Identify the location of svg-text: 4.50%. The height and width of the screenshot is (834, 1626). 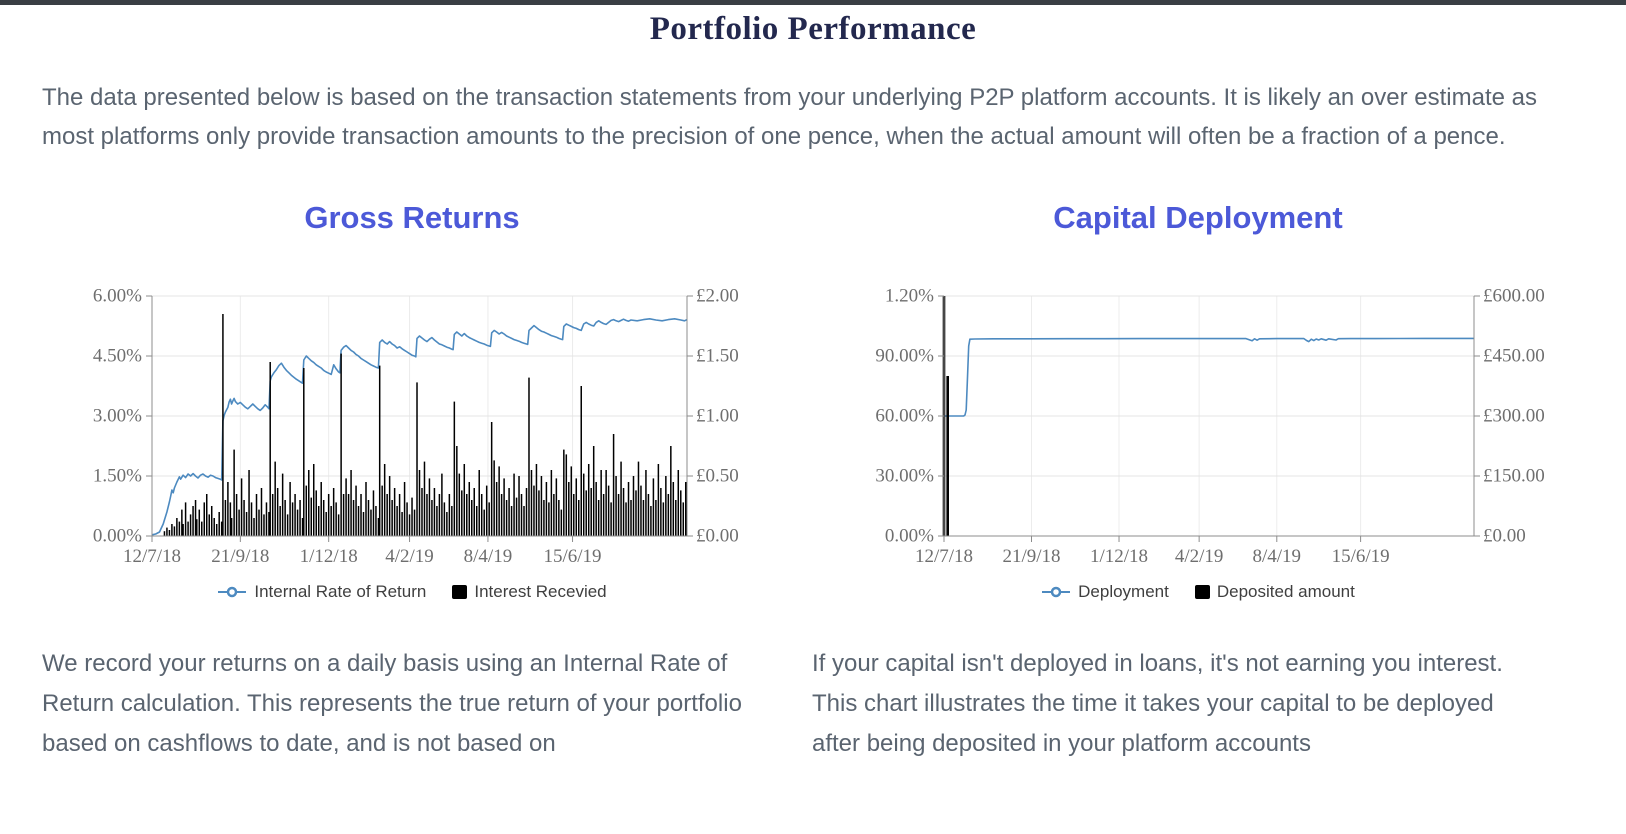
(117, 356).